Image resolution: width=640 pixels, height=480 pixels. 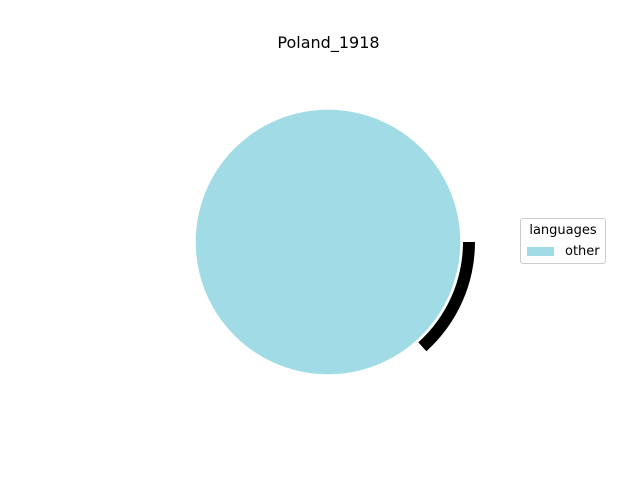 I want to click on legend: languages other, so click(x=563, y=241).